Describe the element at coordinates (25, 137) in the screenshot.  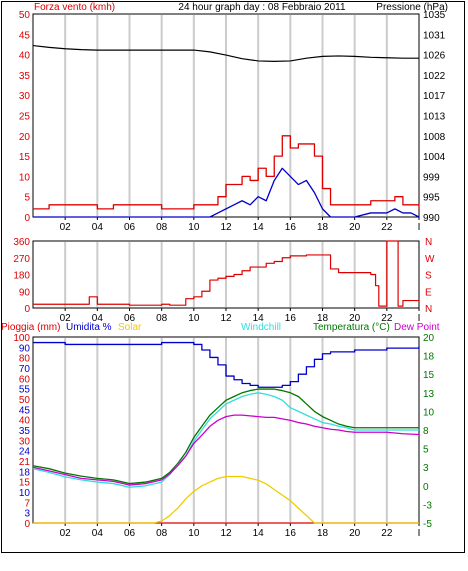
I see `wind-y-tick-label: 20` at that location.